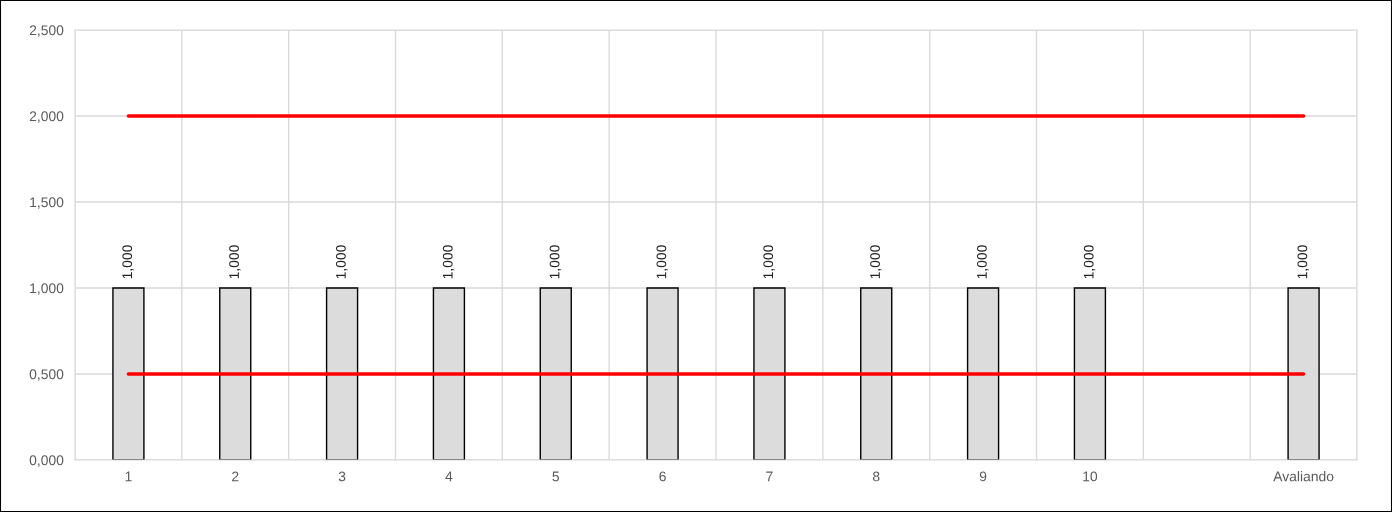 The height and width of the screenshot is (512, 1392). Describe the element at coordinates (46, 31) in the screenshot. I see `y-tick-label: 2,500` at that location.